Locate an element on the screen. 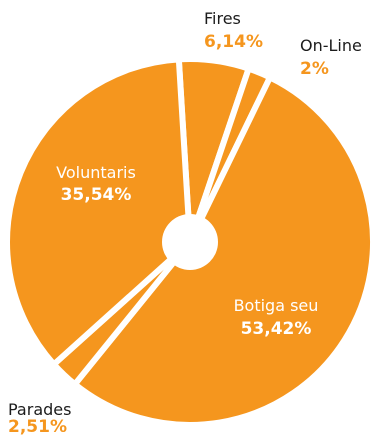  slice-value-botiga-seu: 53,42% is located at coordinates (276, 329).